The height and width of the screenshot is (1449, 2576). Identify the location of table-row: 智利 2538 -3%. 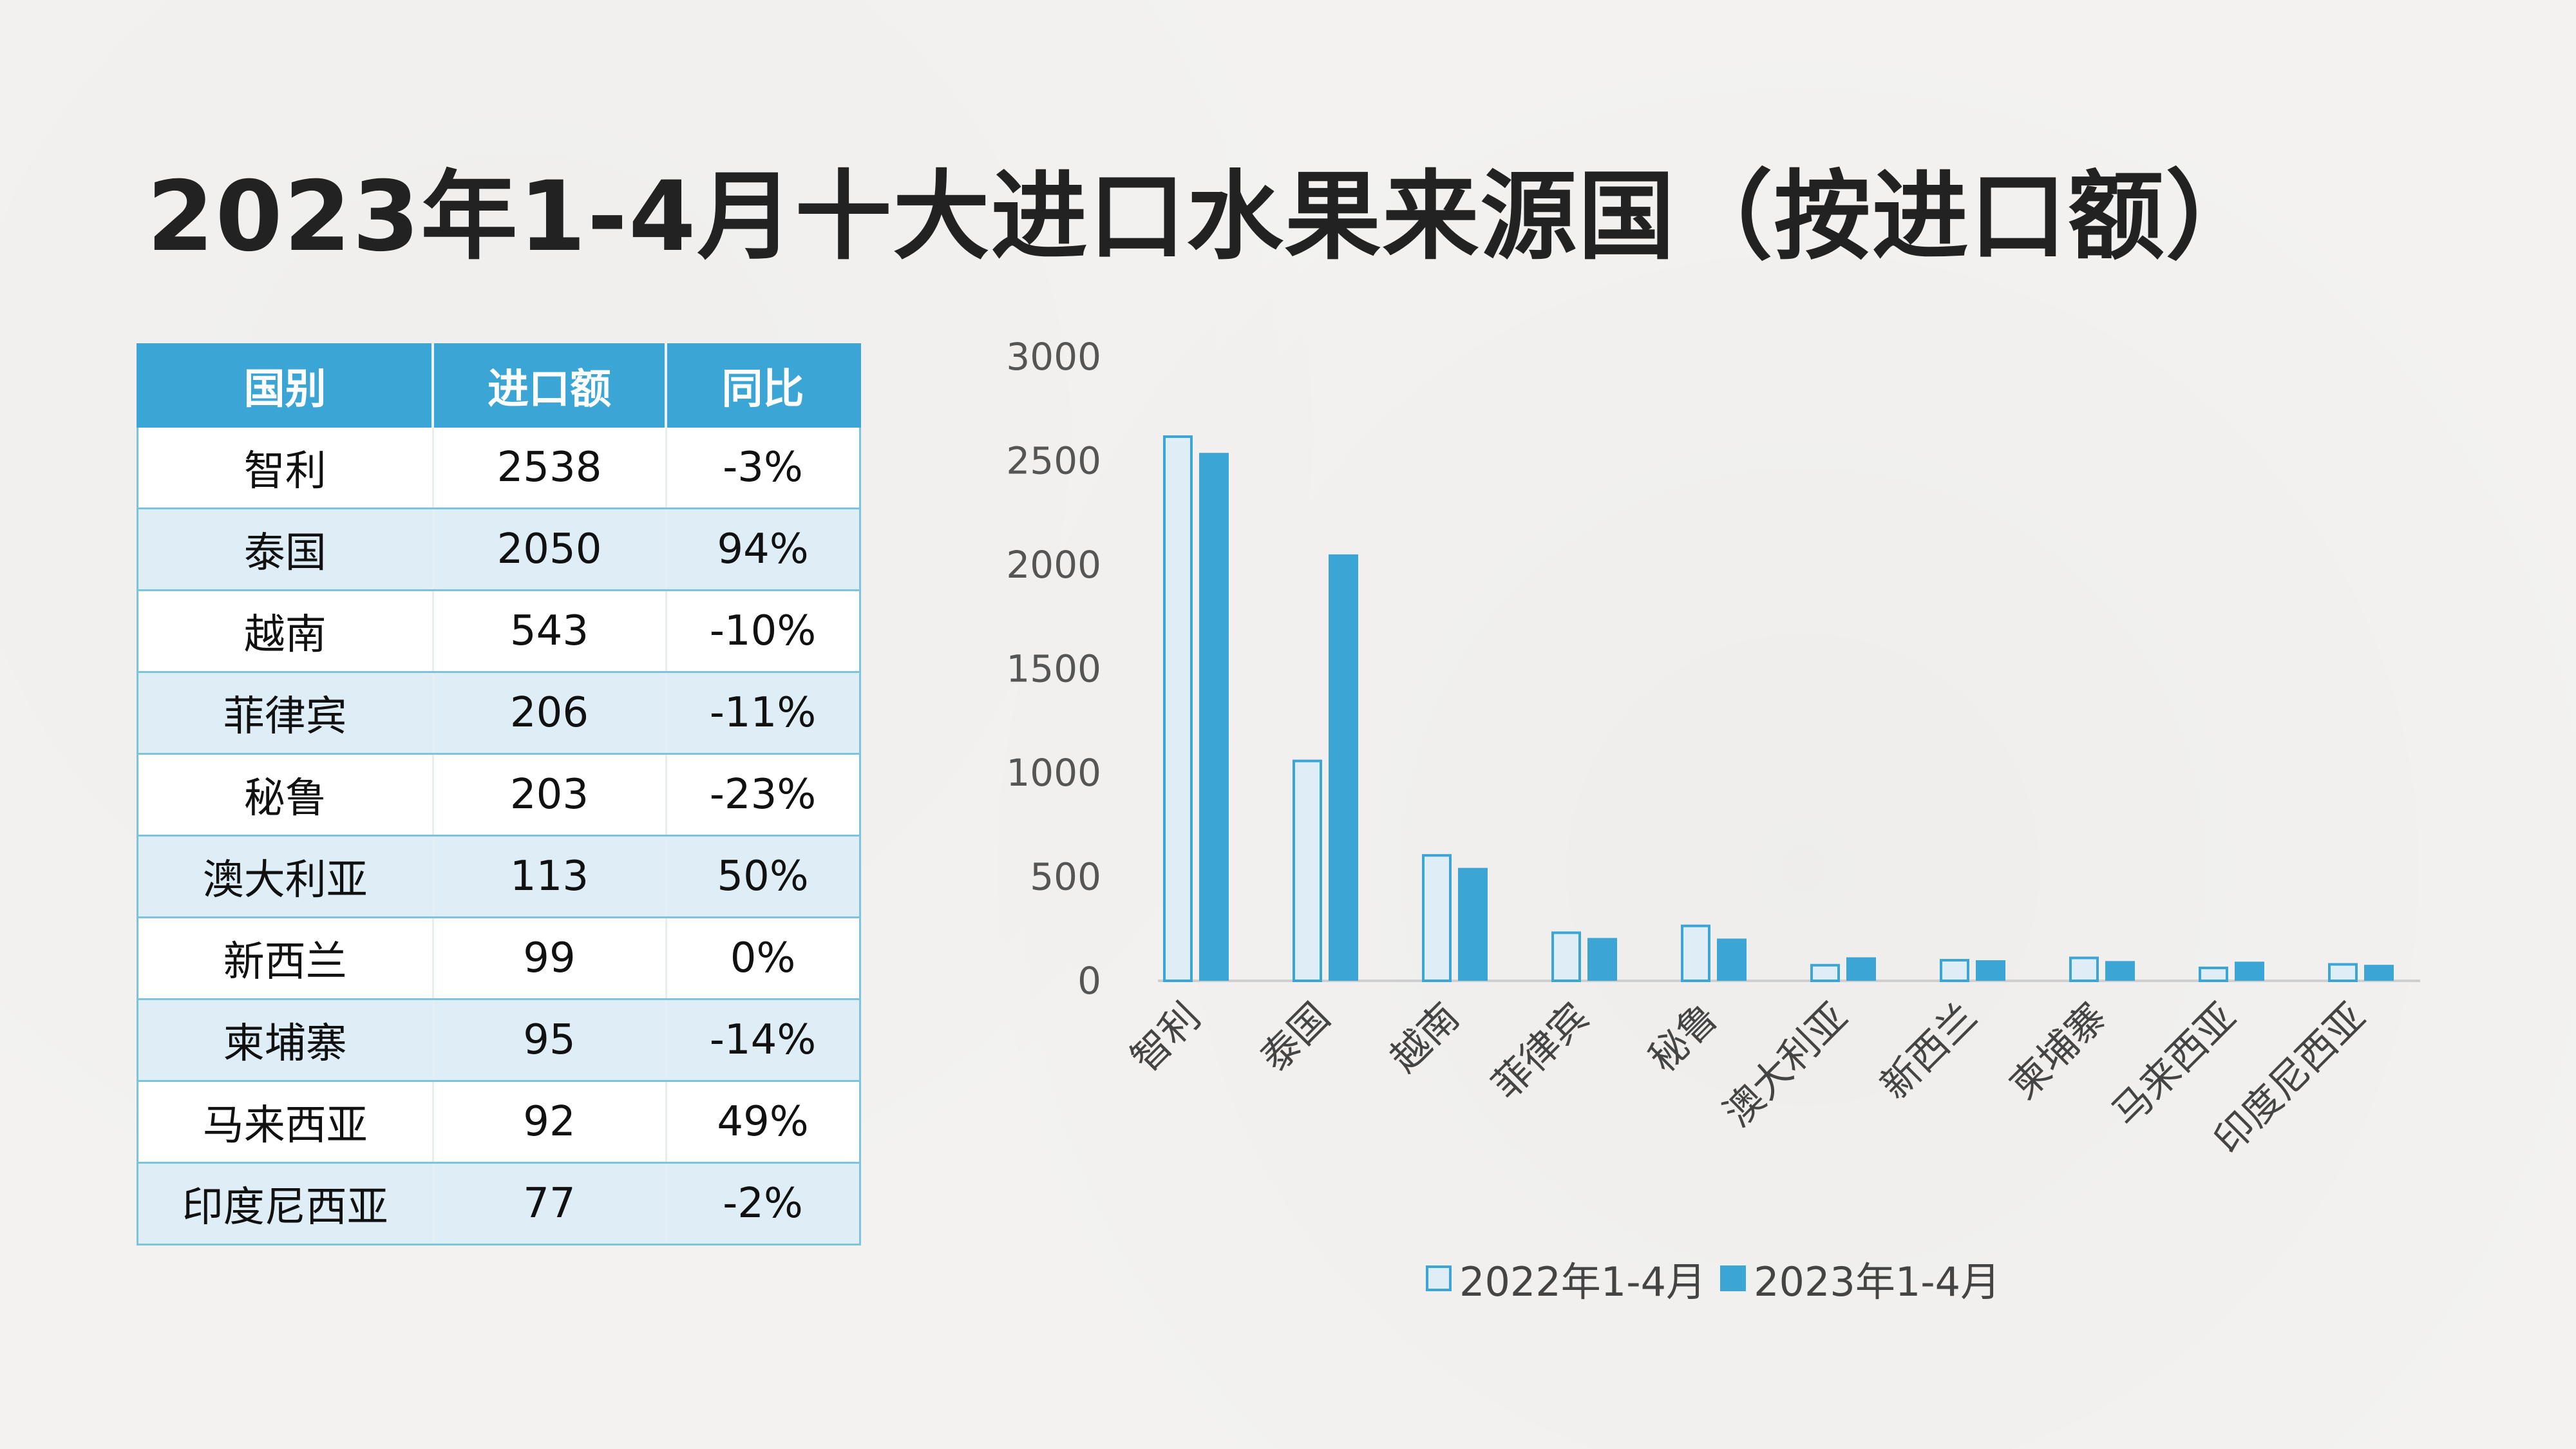
(499, 467).